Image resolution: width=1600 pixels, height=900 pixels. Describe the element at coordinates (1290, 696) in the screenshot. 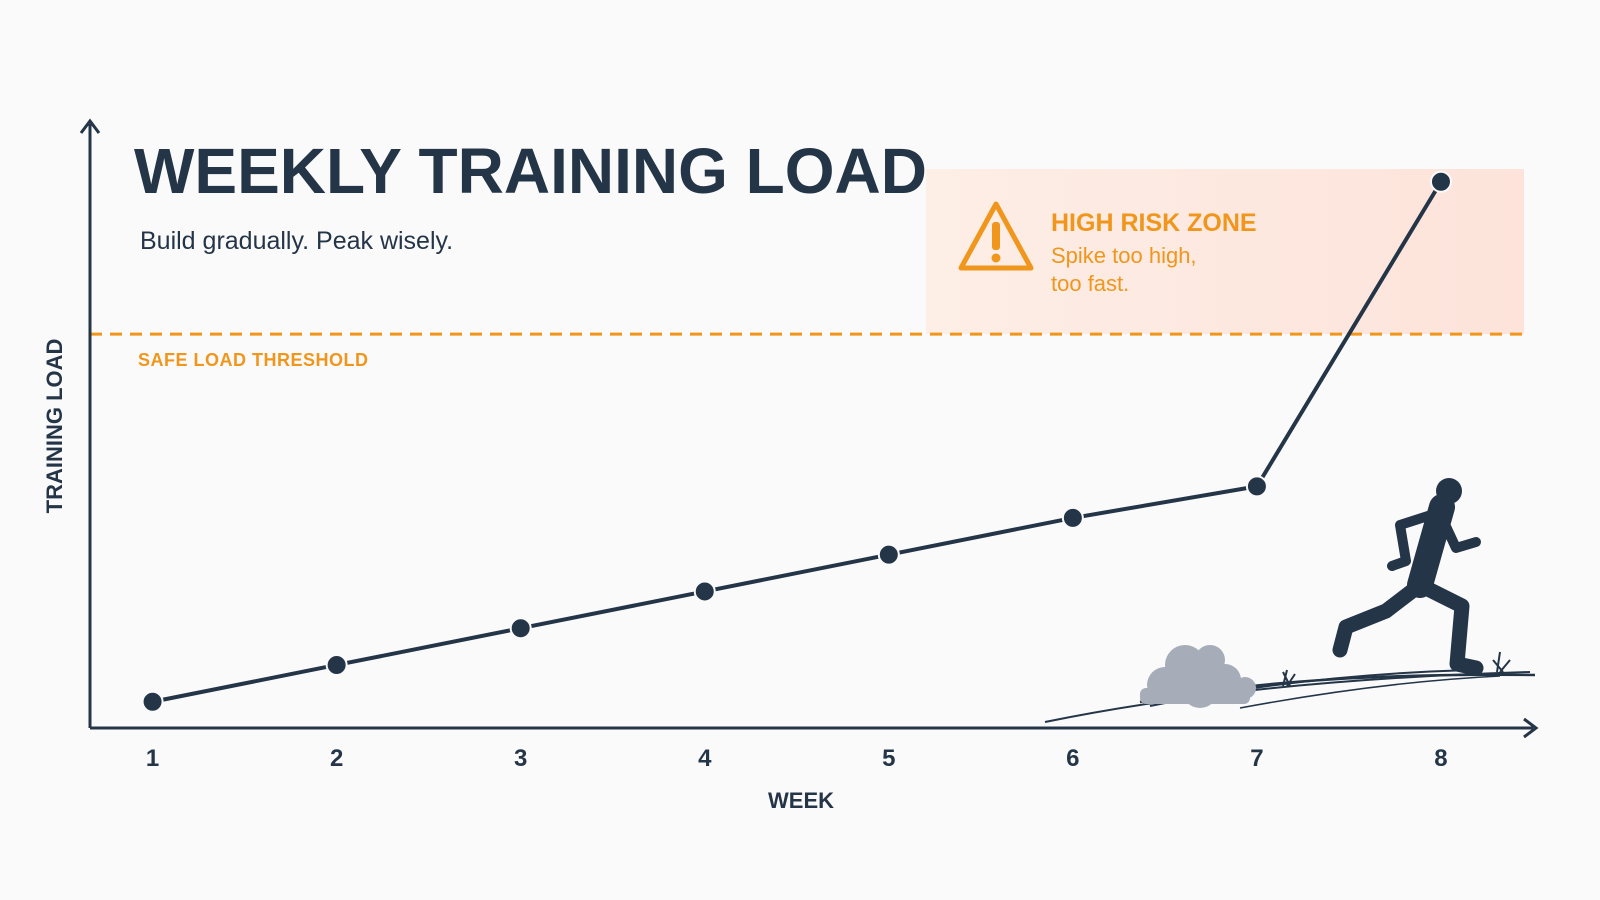

I see `ground-decoration` at that location.